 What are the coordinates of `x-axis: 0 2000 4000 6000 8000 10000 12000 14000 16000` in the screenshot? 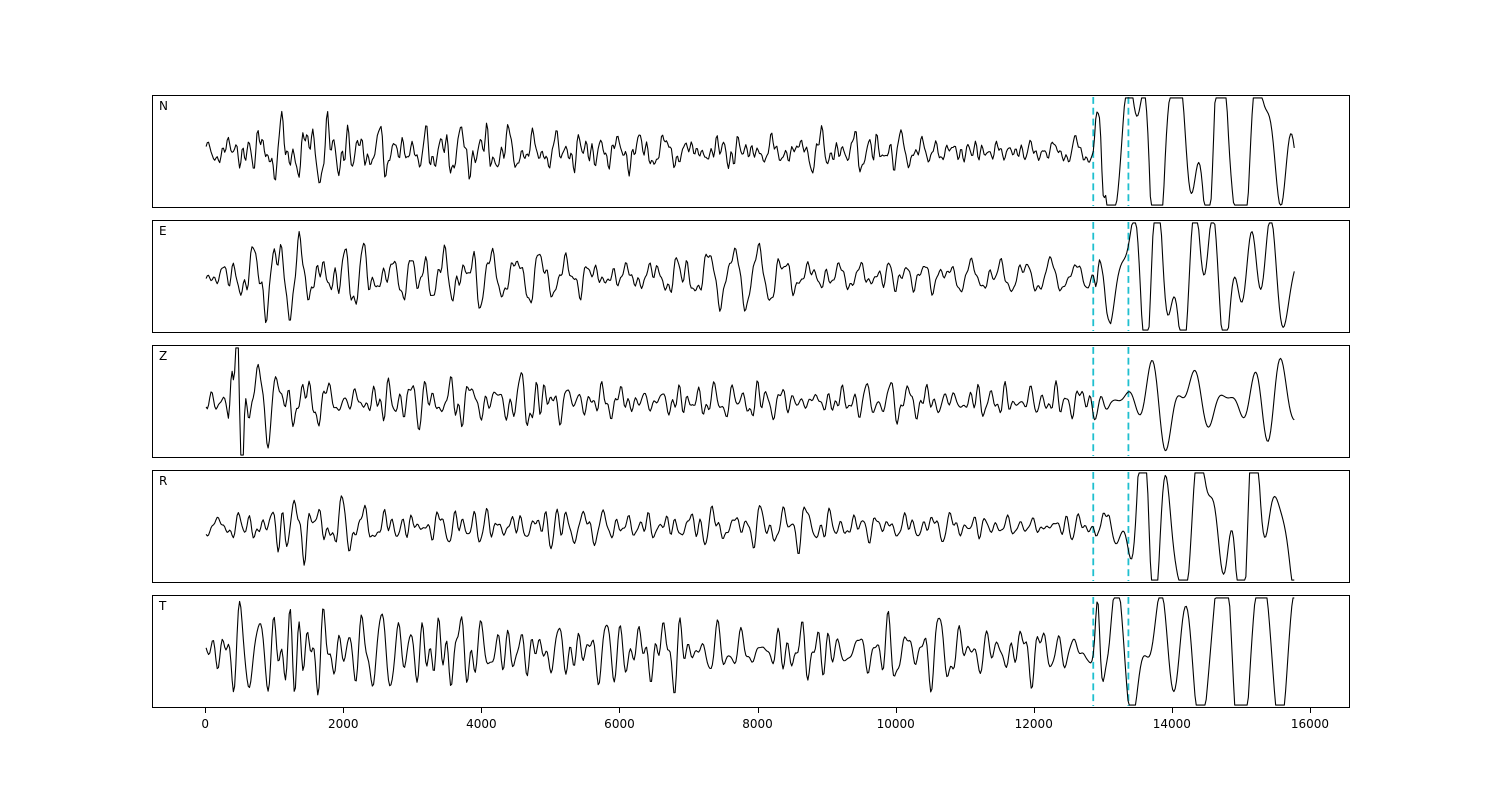 It's located at (751, 725).